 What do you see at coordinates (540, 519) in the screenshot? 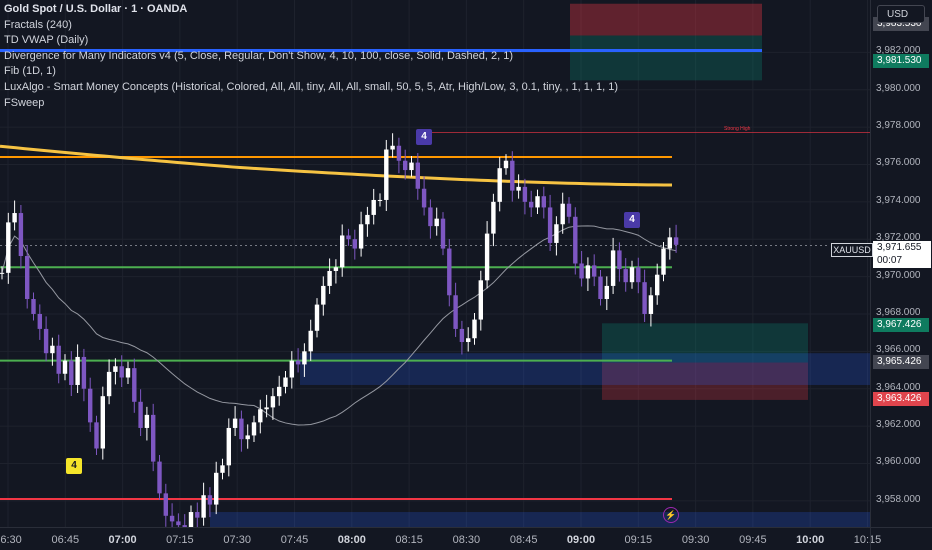
I see `fvg-zone-bottom` at bounding box center [540, 519].